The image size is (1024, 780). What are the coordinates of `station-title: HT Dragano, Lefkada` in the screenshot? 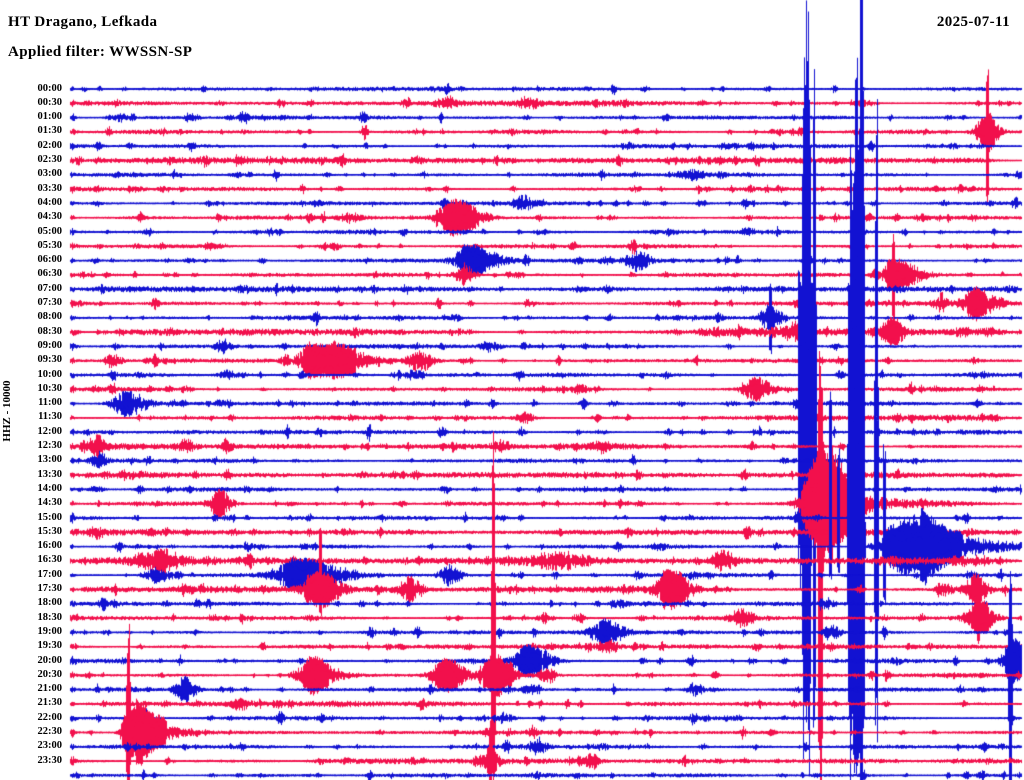 It's located at (83, 22).